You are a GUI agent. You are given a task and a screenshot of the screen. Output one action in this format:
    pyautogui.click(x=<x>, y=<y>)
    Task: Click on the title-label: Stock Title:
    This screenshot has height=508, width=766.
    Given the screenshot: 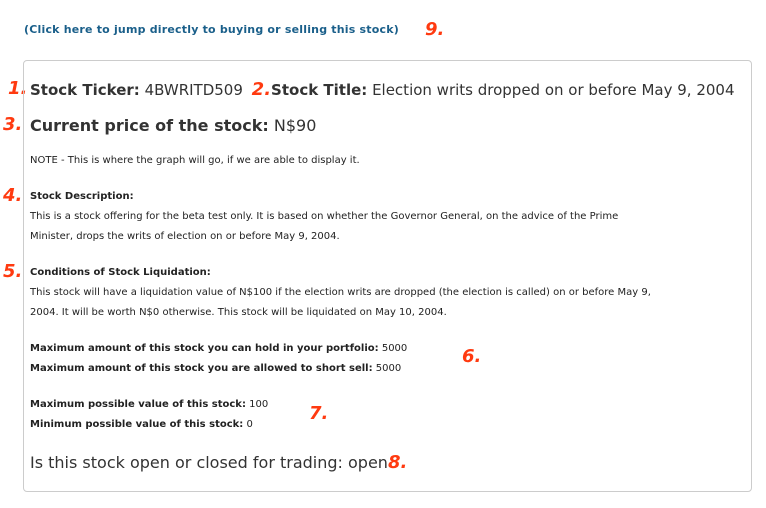 What is the action you would take?
    pyautogui.click(x=319, y=90)
    